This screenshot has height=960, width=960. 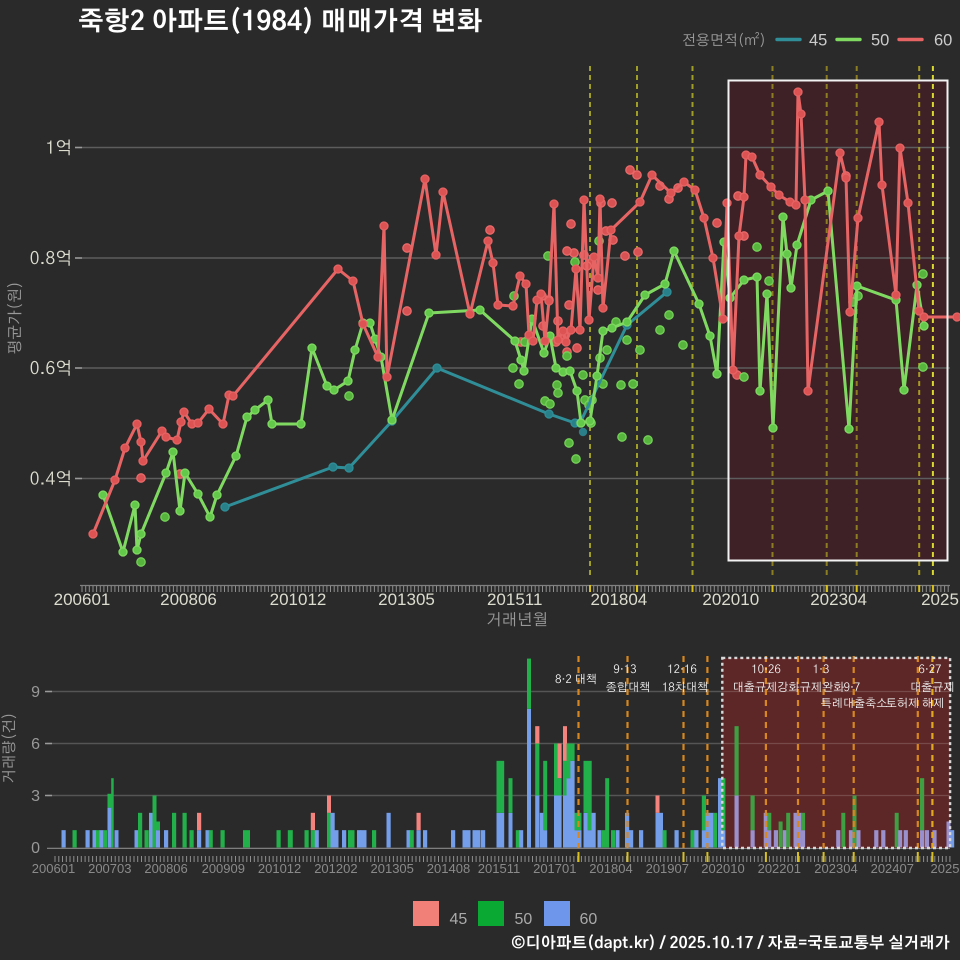 I want to click on svg-text: 3, so click(x=35, y=796).